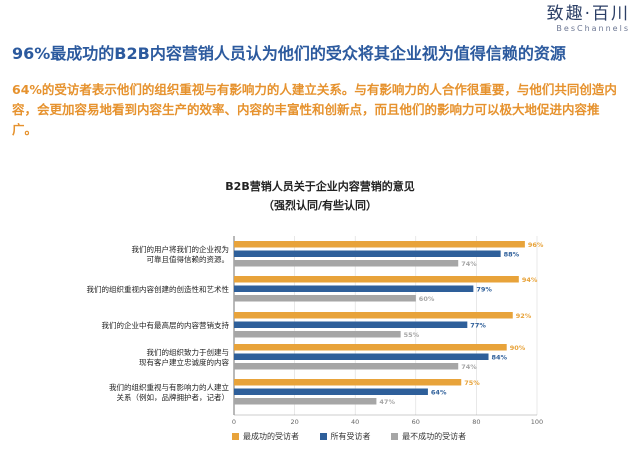 Image resolution: width=640 pixels, height=450 pixels. What do you see at coordinates (289, 53) in the screenshot?
I see `page-headline: 96%最成功的B2B内容营销人员认为他们的受众将其企业视为值得信赖的资源` at bounding box center [289, 53].